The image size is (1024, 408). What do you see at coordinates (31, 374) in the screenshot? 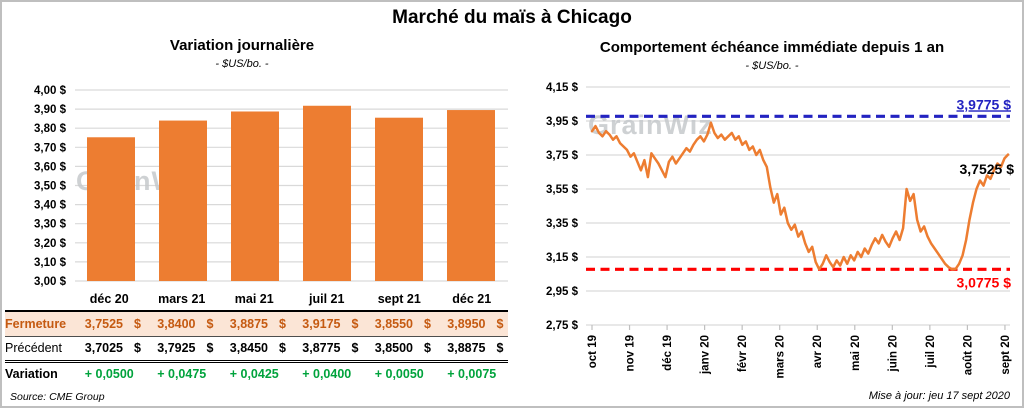
I see `row-label: Variation` at bounding box center [31, 374].